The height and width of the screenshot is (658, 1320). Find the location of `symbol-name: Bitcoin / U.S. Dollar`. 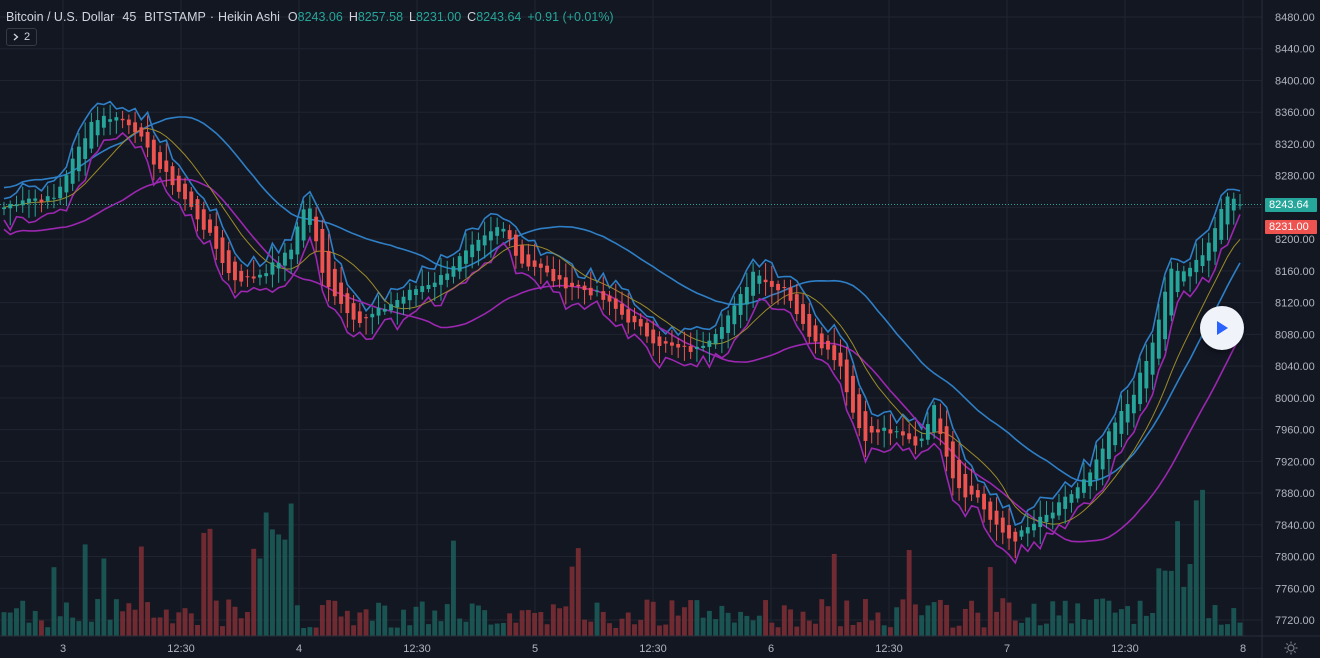

symbol-name: Bitcoin / U.S. Dollar is located at coordinates (60, 17).